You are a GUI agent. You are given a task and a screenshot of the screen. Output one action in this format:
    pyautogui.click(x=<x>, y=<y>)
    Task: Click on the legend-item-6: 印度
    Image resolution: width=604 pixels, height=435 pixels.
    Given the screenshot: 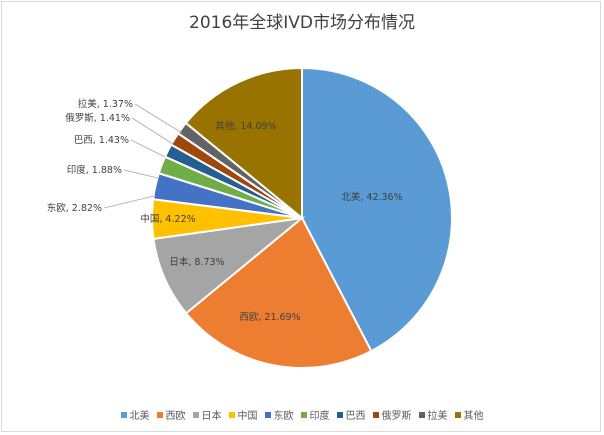 What is the action you would take?
    pyautogui.click(x=315, y=414)
    